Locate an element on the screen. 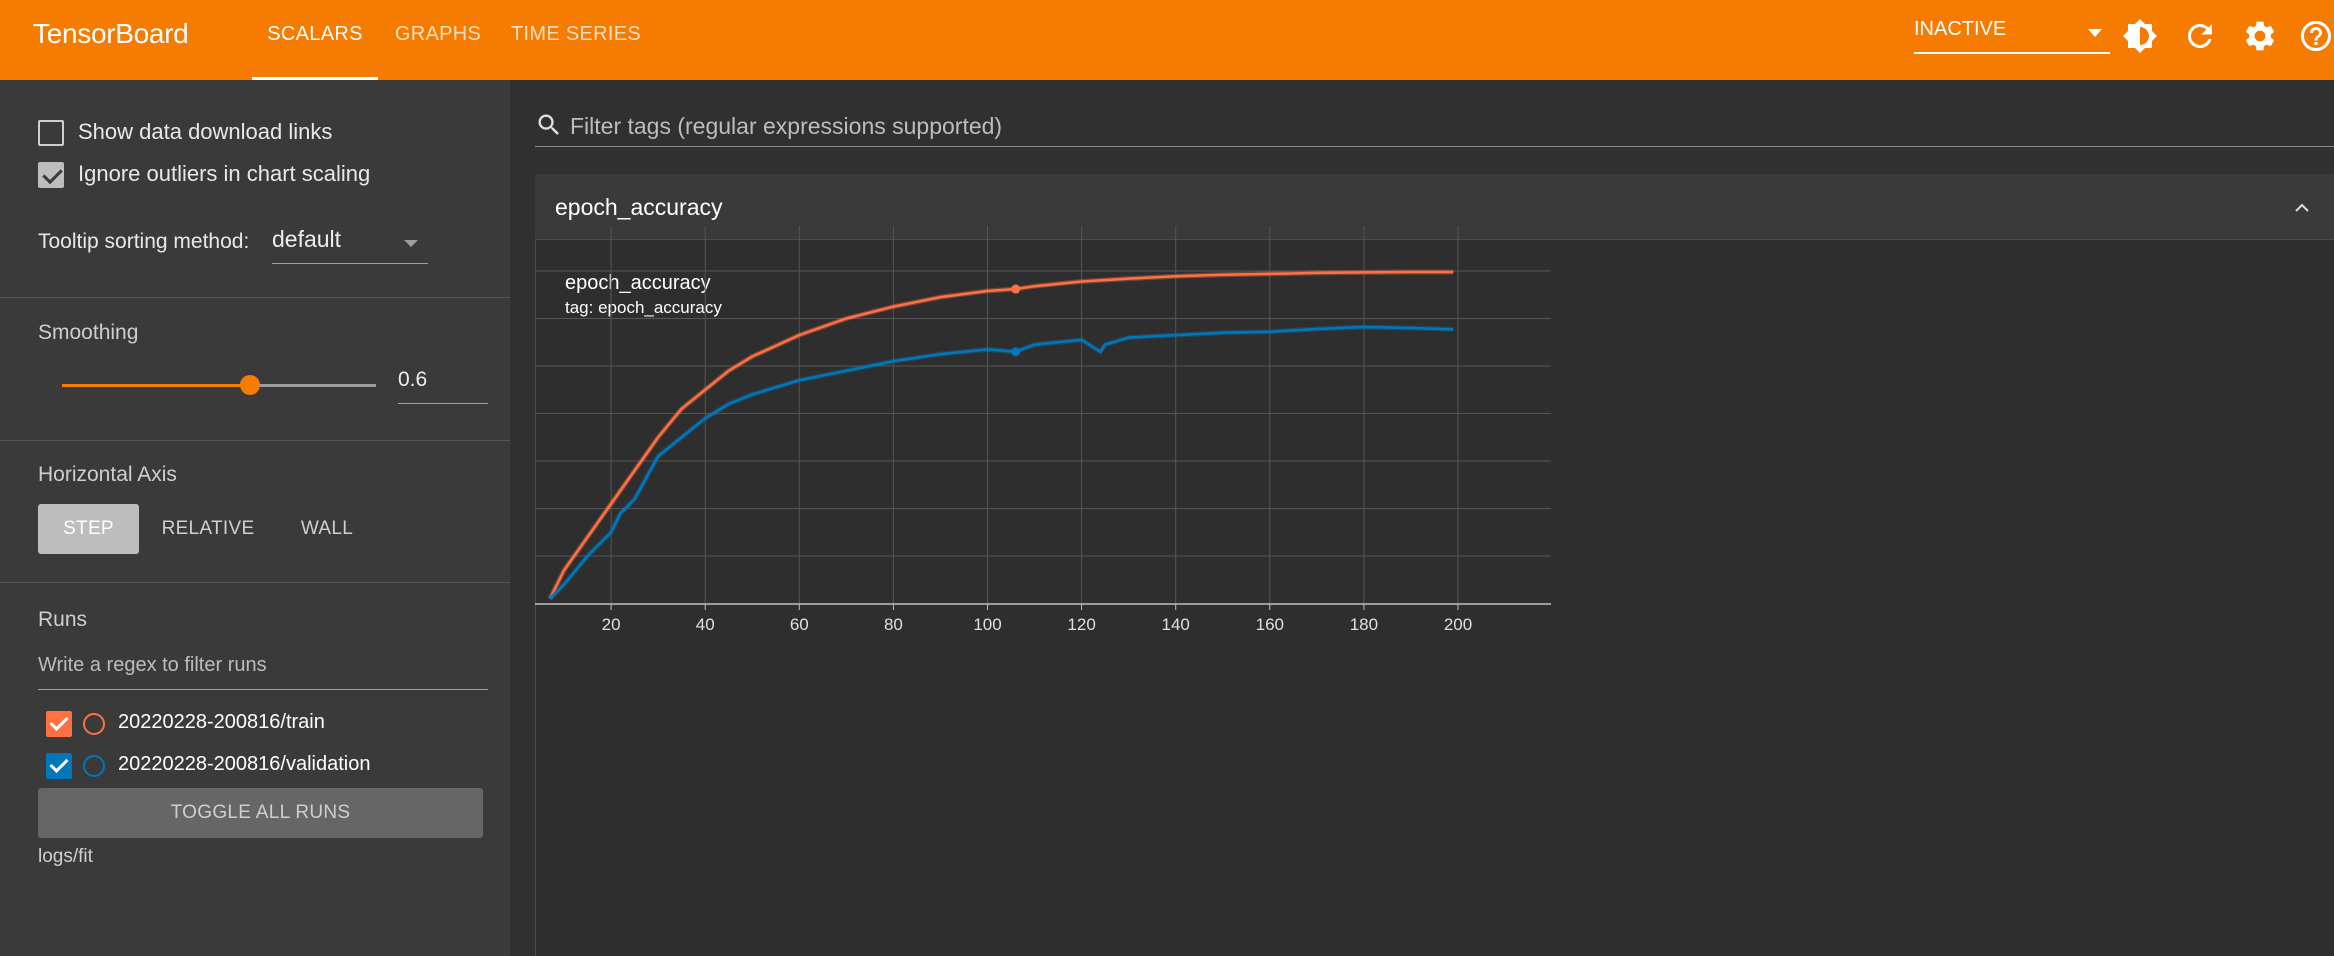  theme-toggle-icon is located at coordinates (2140, 36).